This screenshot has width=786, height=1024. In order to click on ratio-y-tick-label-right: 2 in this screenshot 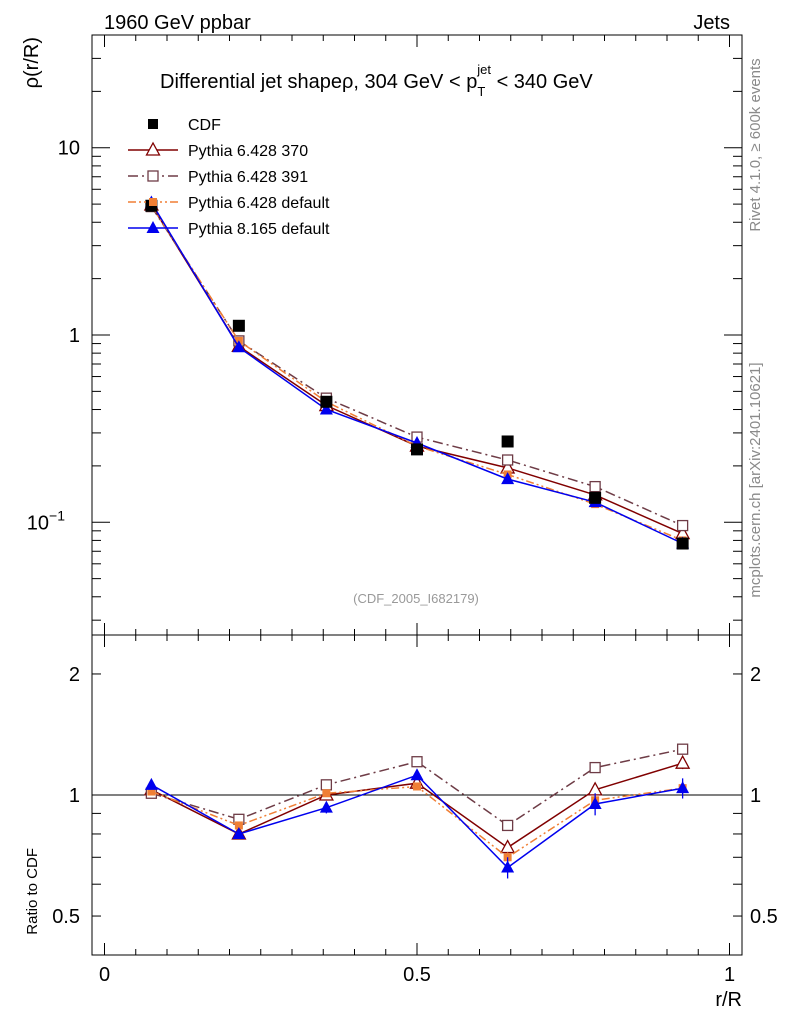, I will do `click(755, 675)`.